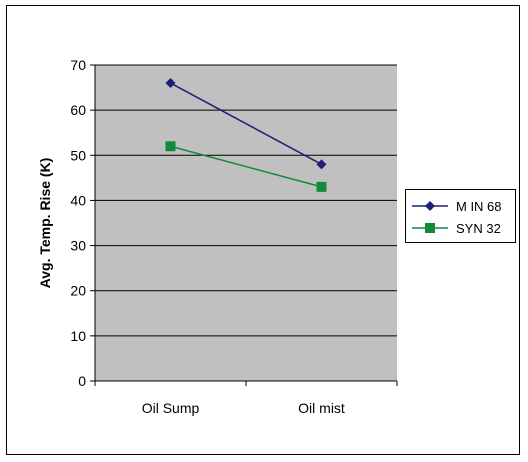 The image size is (528, 462). I want to click on y-tick-label: 0, so click(82, 381).